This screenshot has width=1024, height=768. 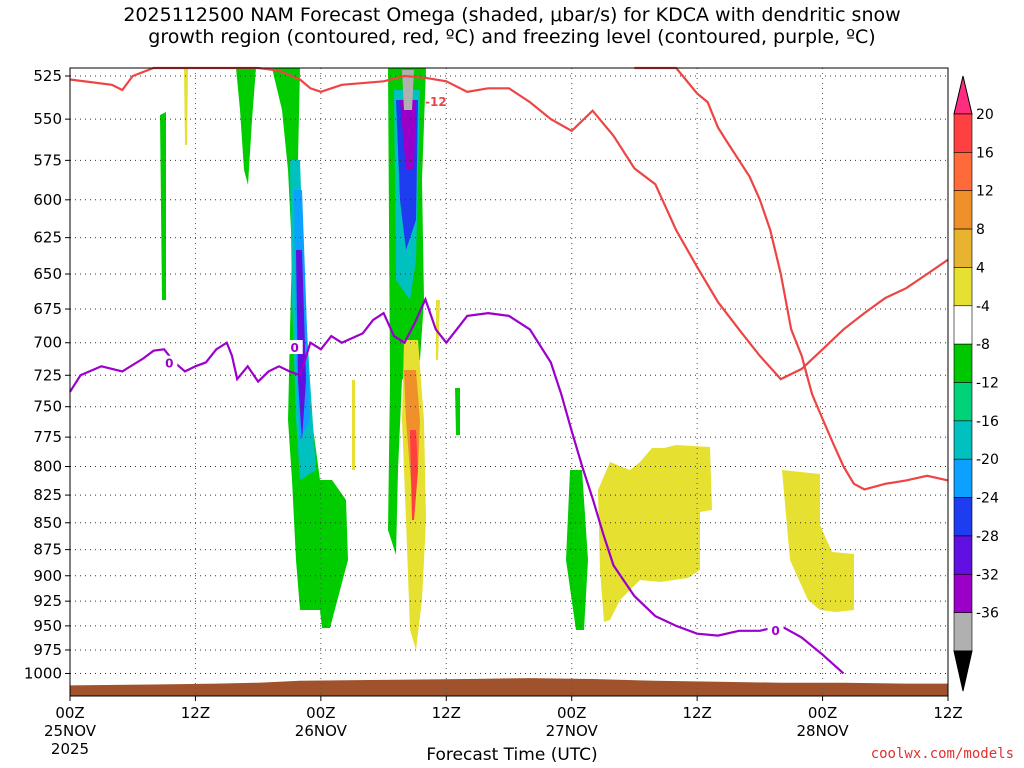 What do you see at coordinates (47, 550) in the screenshot?
I see `y-tick-label: 875` at bounding box center [47, 550].